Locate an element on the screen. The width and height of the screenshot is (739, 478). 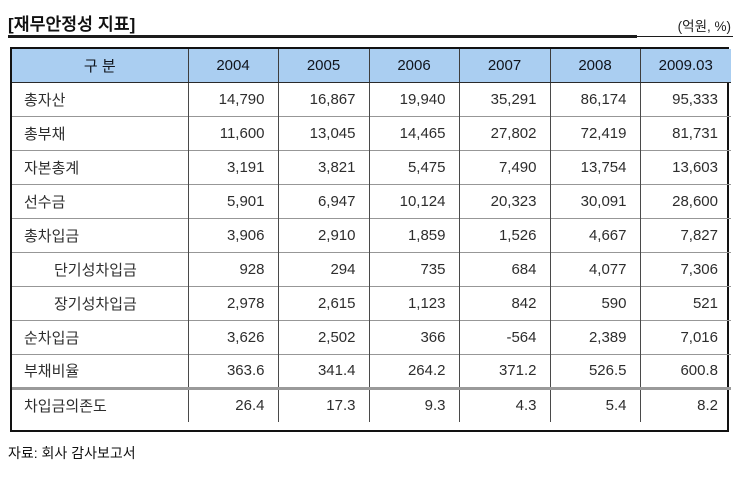
table-header-row: 구 분 2004 2005 2006 2007 2008 2009.03 is located at coordinates (371, 66).